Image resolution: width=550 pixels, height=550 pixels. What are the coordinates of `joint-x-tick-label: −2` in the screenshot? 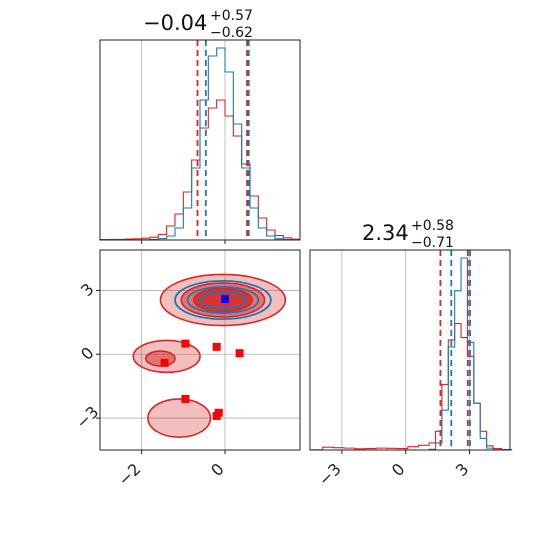 It's located at (129, 474).